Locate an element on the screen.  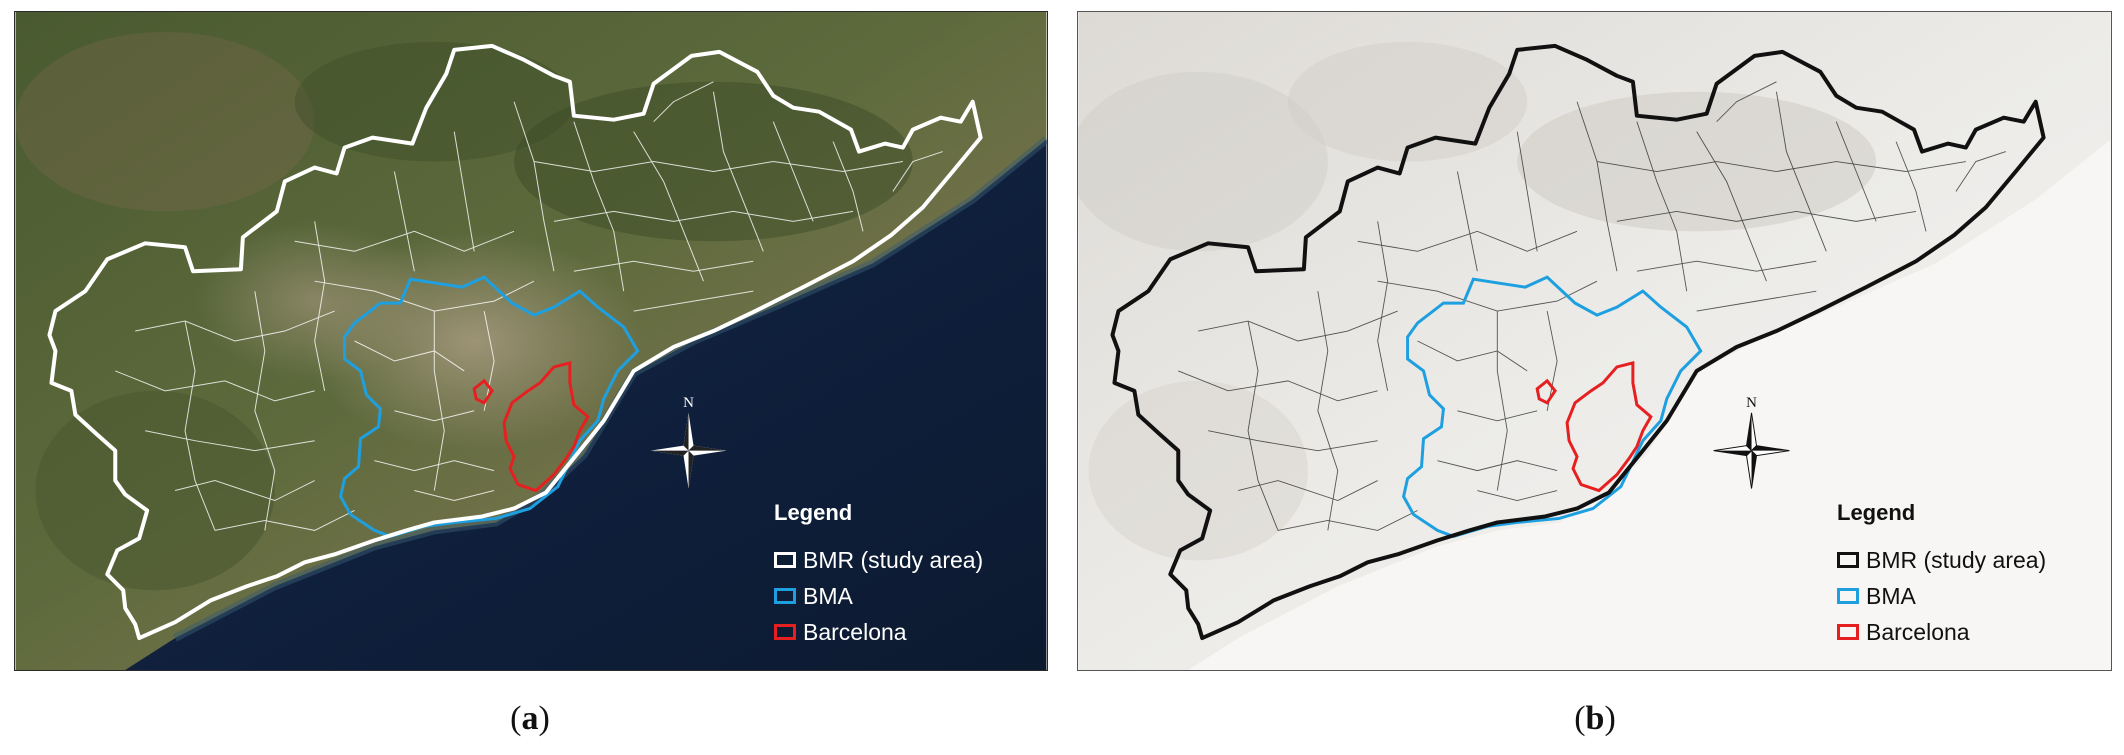
caption-letter-b: b is located at coordinates (1595, 718).